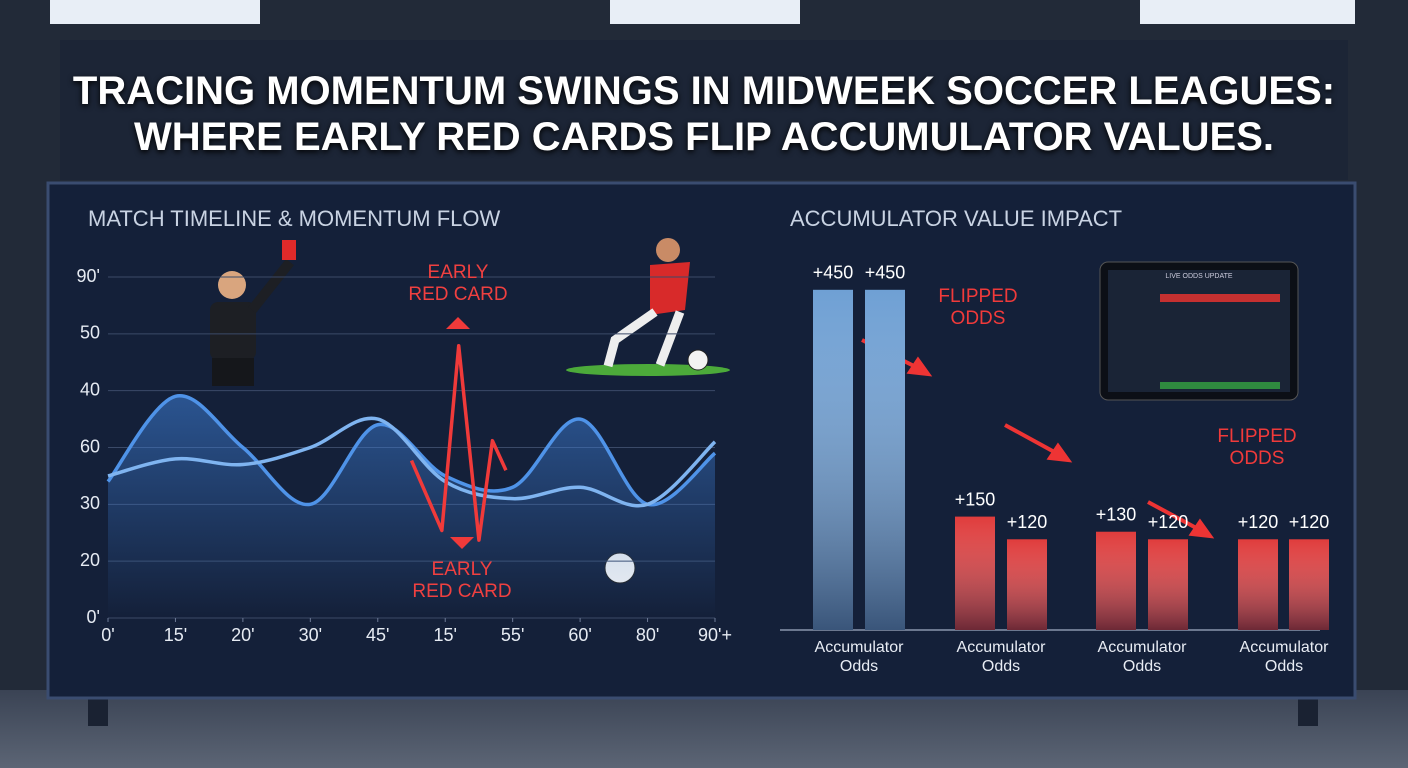 This screenshot has height=768, width=1408. I want to click on y-tick-label: 50, so click(90, 333).